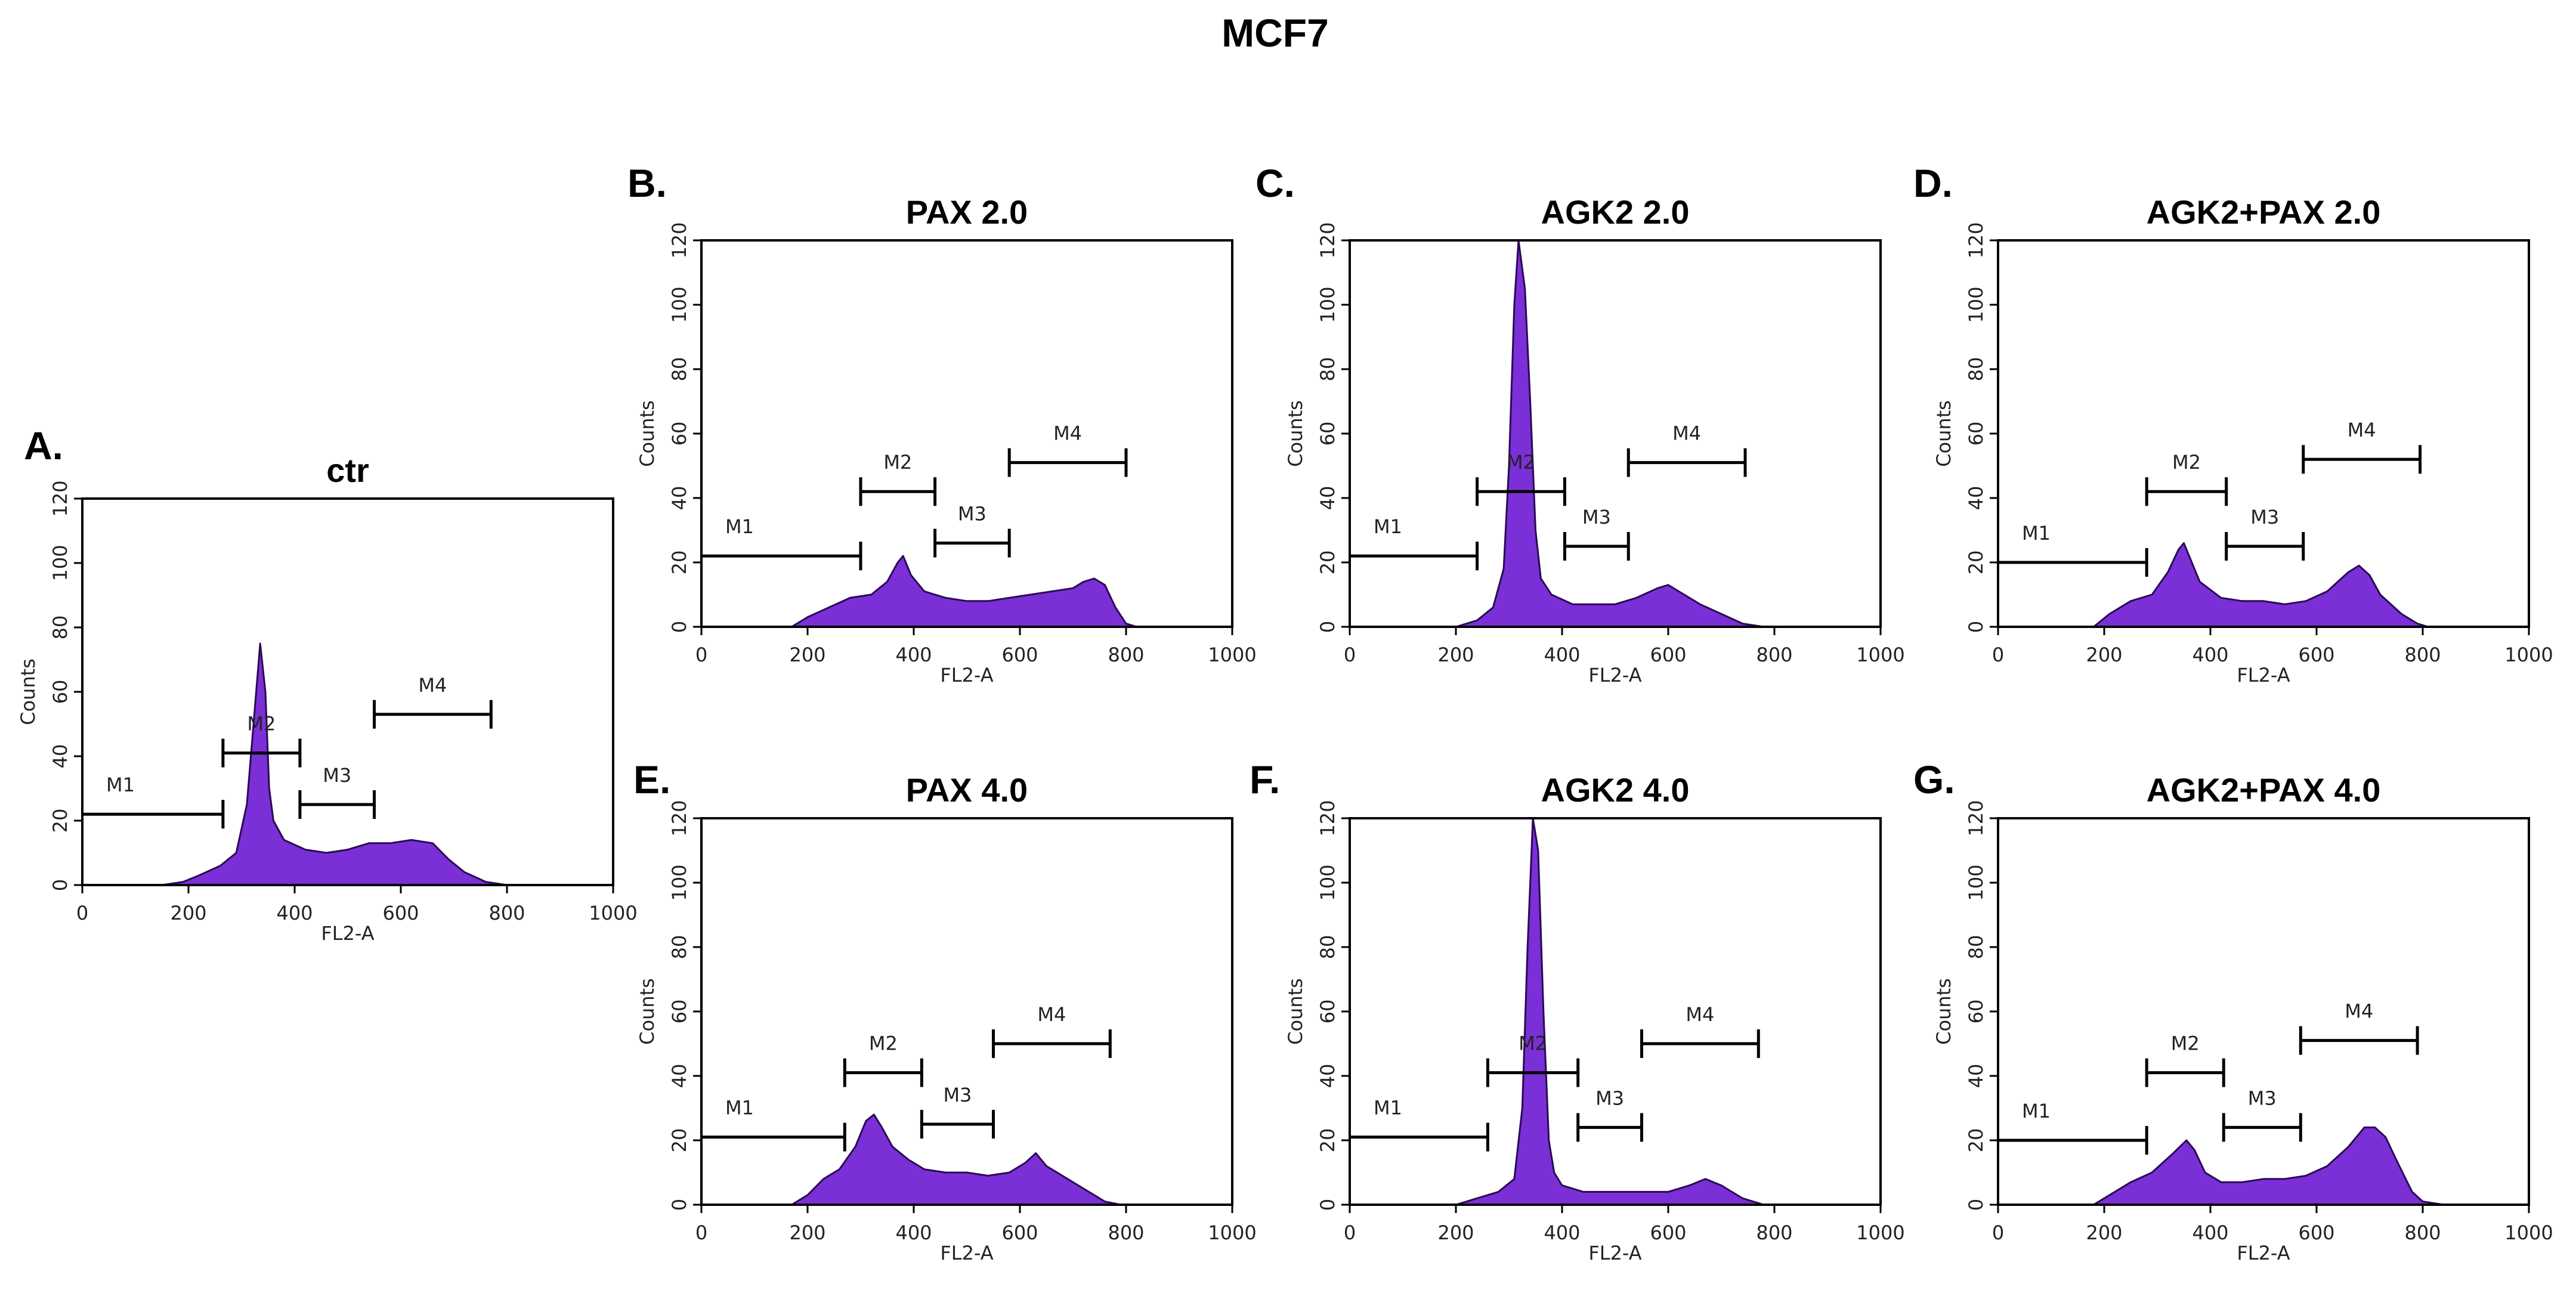  Describe the element at coordinates (967, 790) in the screenshot. I see `panel-title: PAX 4.0` at that location.